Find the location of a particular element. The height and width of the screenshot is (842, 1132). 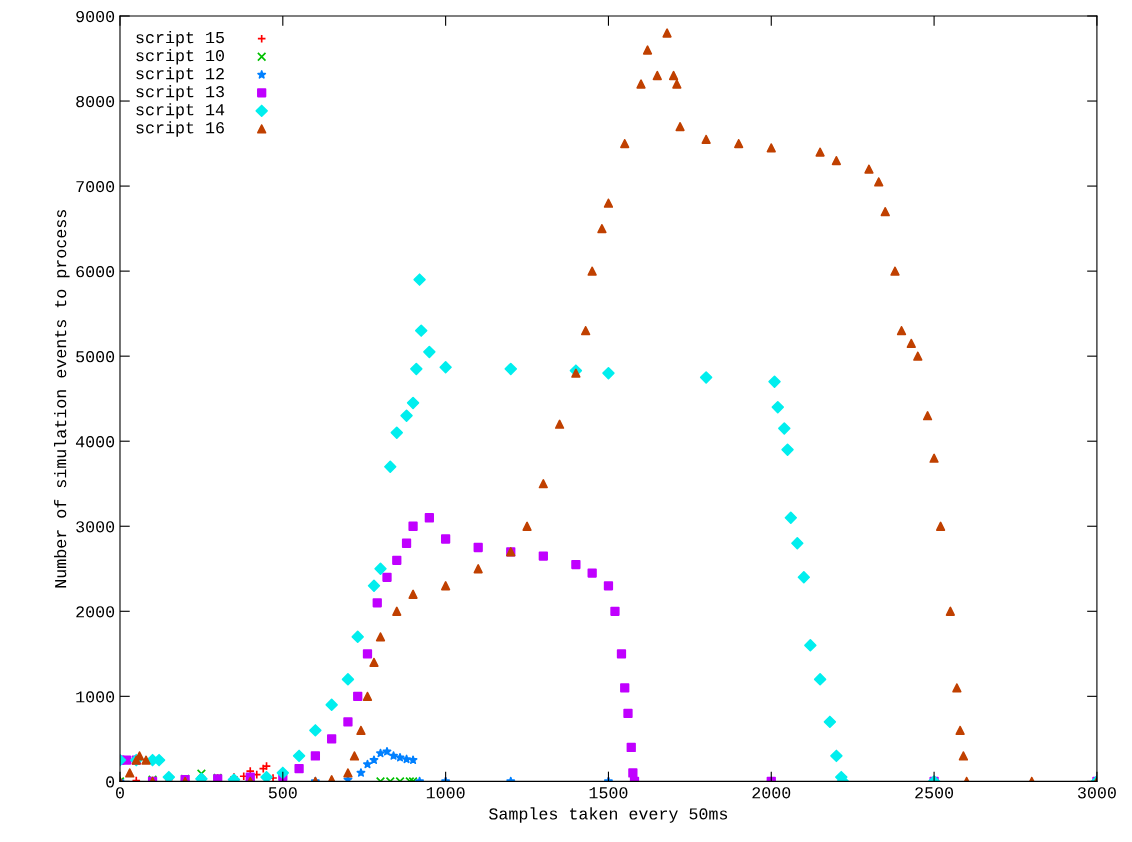

x-tick-label: 1000 is located at coordinates (445, 793).